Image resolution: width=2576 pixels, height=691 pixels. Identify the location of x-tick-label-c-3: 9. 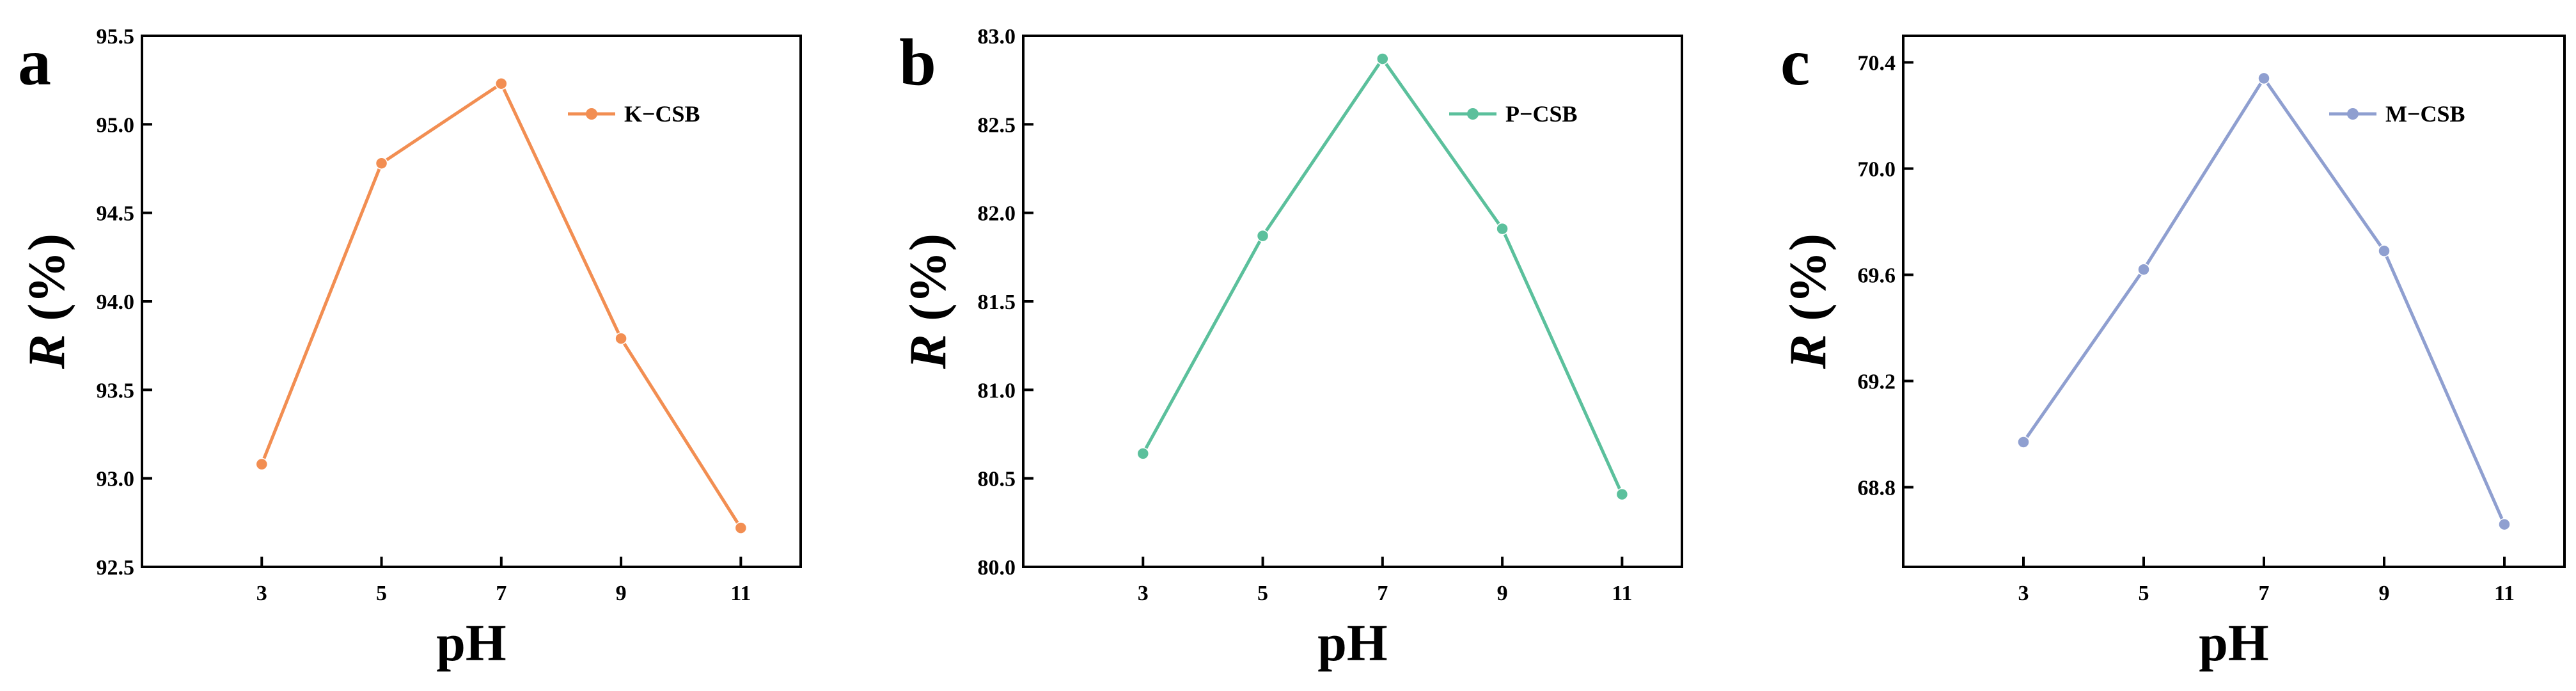
(2384, 593).